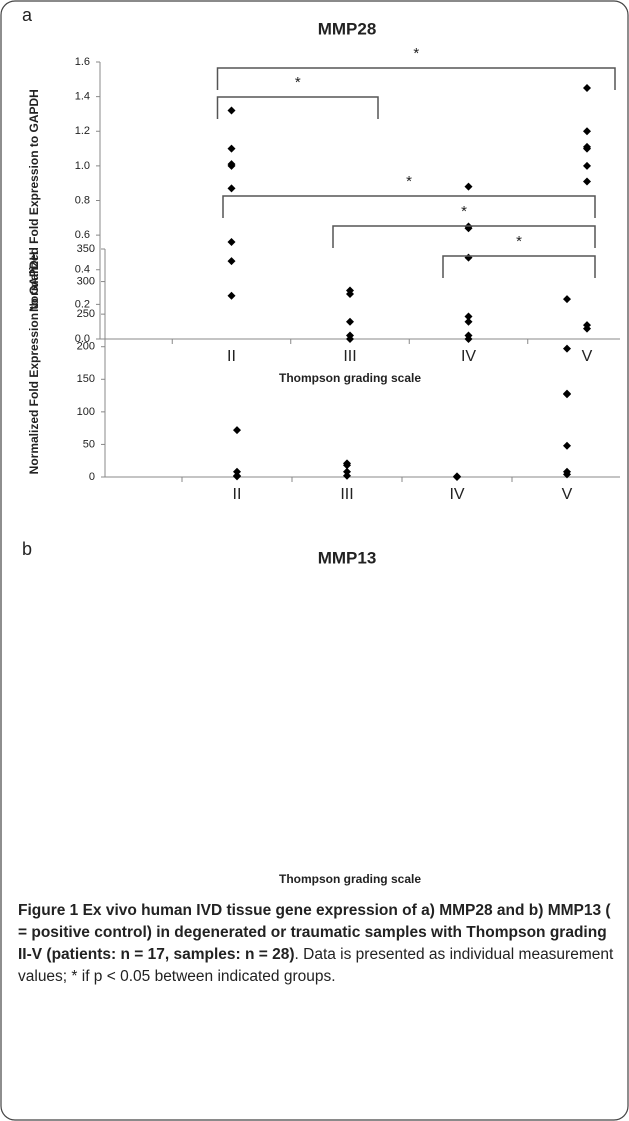 Image resolution: width=629 pixels, height=1121 pixels. What do you see at coordinates (86, 281) in the screenshot?
I see `y-tick-label: 300` at bounding box center [86, 281].